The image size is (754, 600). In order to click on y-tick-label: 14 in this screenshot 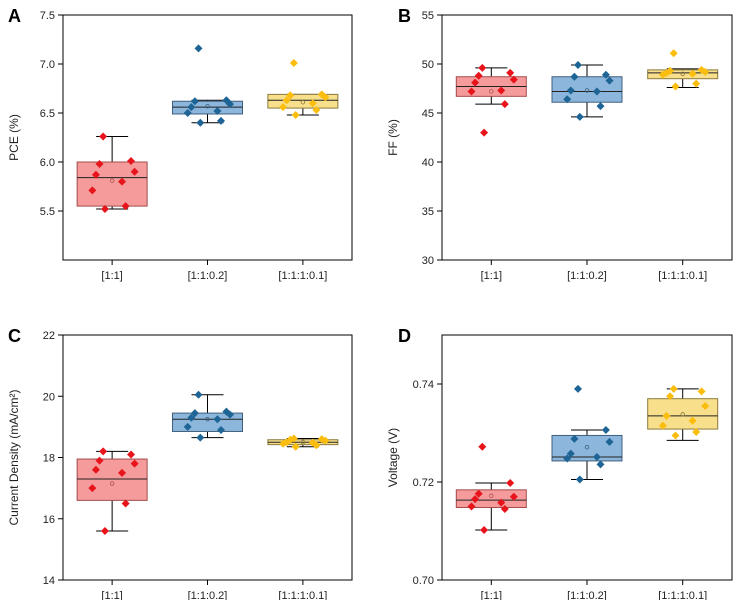, I will do `click(49, 581)`.